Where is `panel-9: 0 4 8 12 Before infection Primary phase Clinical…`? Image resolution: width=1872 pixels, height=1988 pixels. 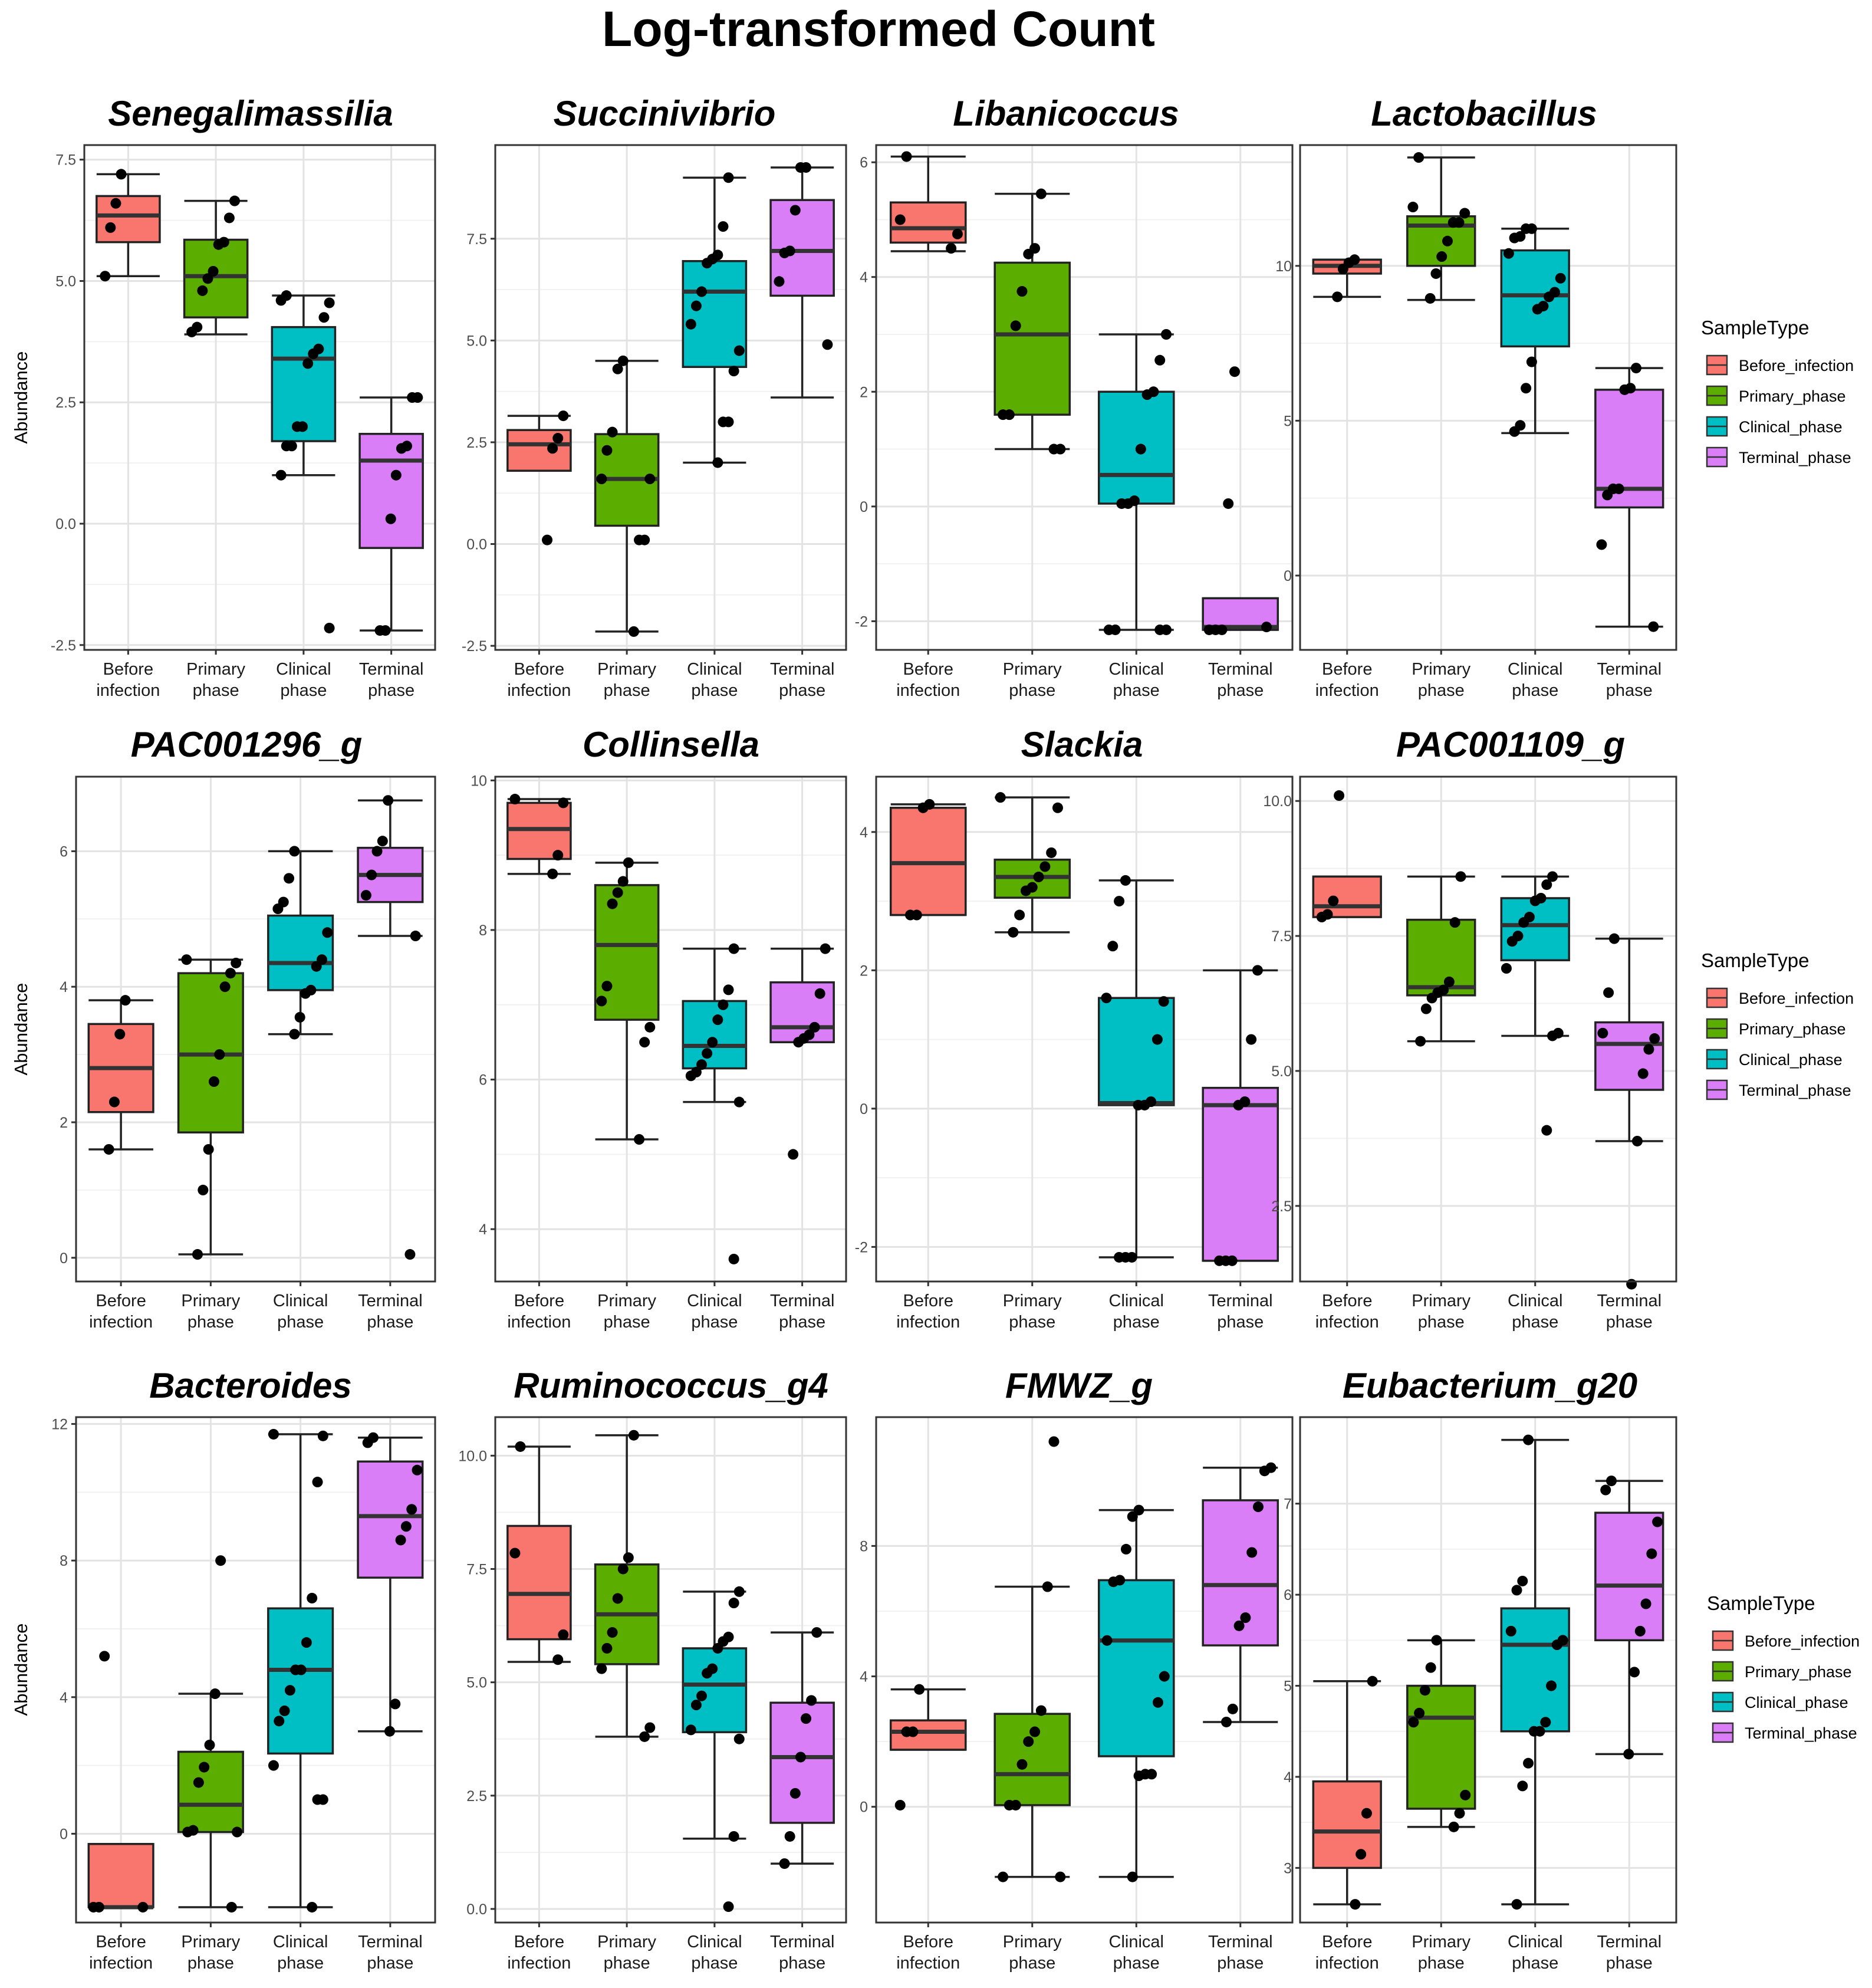 panel-9: 0 4 8 12 Before infection Primary phase Clinical… is located at coordinates (223, 1669).